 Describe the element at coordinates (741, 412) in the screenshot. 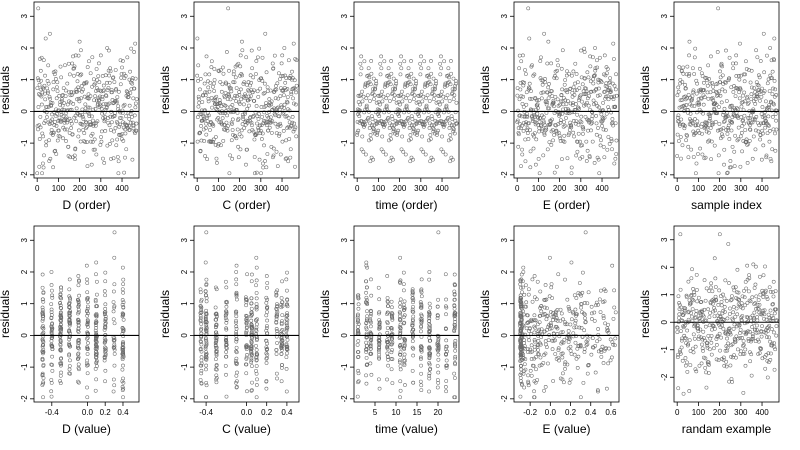

I see `x-tick-label: 300` at that location.